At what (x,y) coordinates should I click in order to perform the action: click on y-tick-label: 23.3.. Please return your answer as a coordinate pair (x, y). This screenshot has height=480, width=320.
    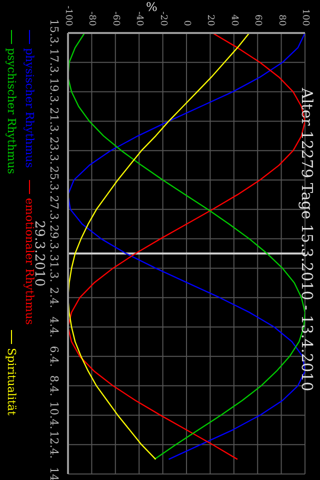
    Looking at the image, I should click on (54, 150).